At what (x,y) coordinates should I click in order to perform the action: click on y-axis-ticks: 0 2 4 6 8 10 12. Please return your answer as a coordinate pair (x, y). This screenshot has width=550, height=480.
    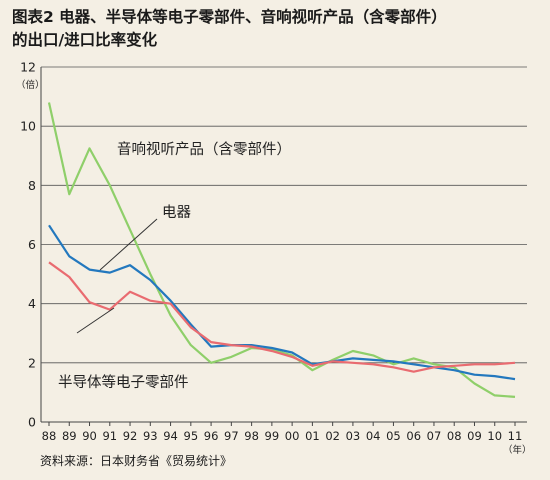
    Looking at the image, I should click on (28, 245).